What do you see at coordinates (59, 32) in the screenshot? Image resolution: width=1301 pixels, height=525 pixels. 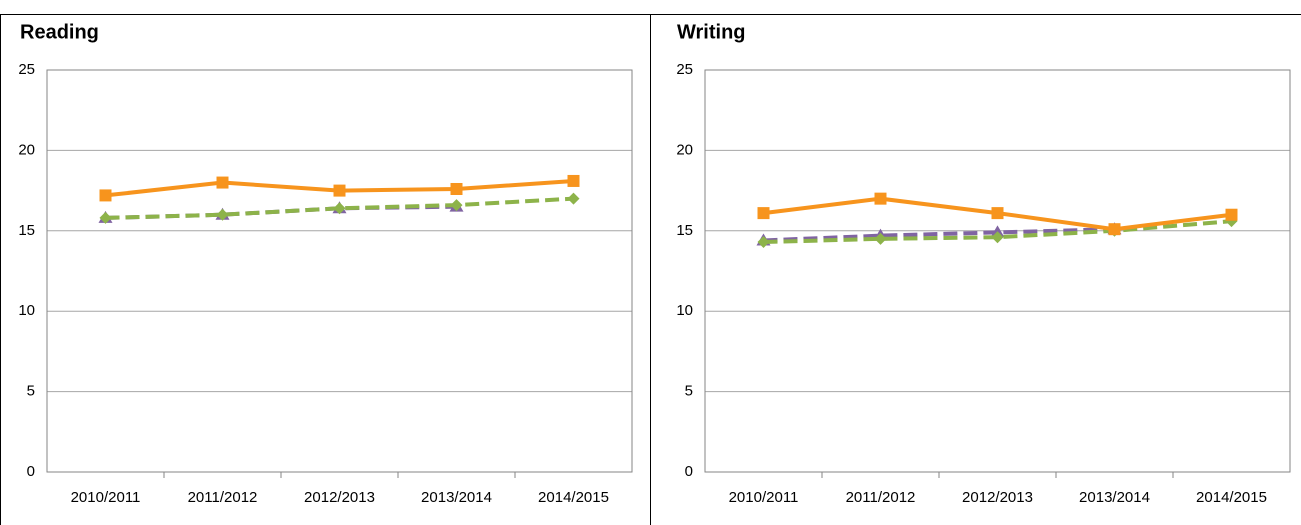 I see `chart-title: Reading` at bounding box center [59, 32].